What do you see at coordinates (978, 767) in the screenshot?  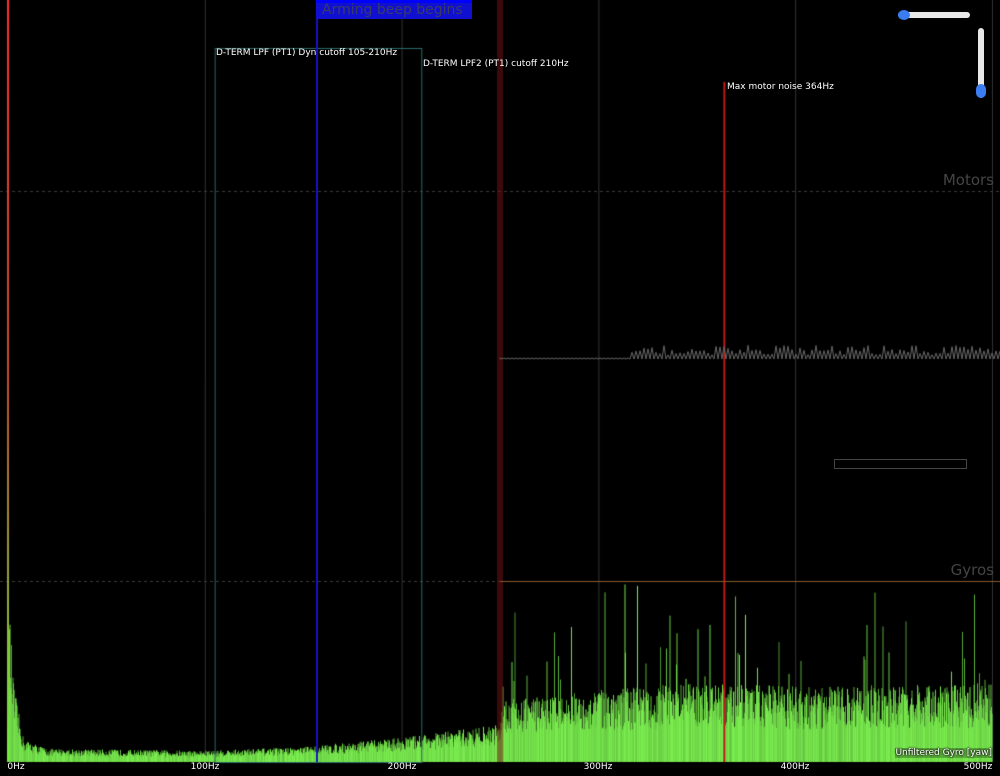 I see `x-tick: 500Hz` at bounding box center [978, 767].